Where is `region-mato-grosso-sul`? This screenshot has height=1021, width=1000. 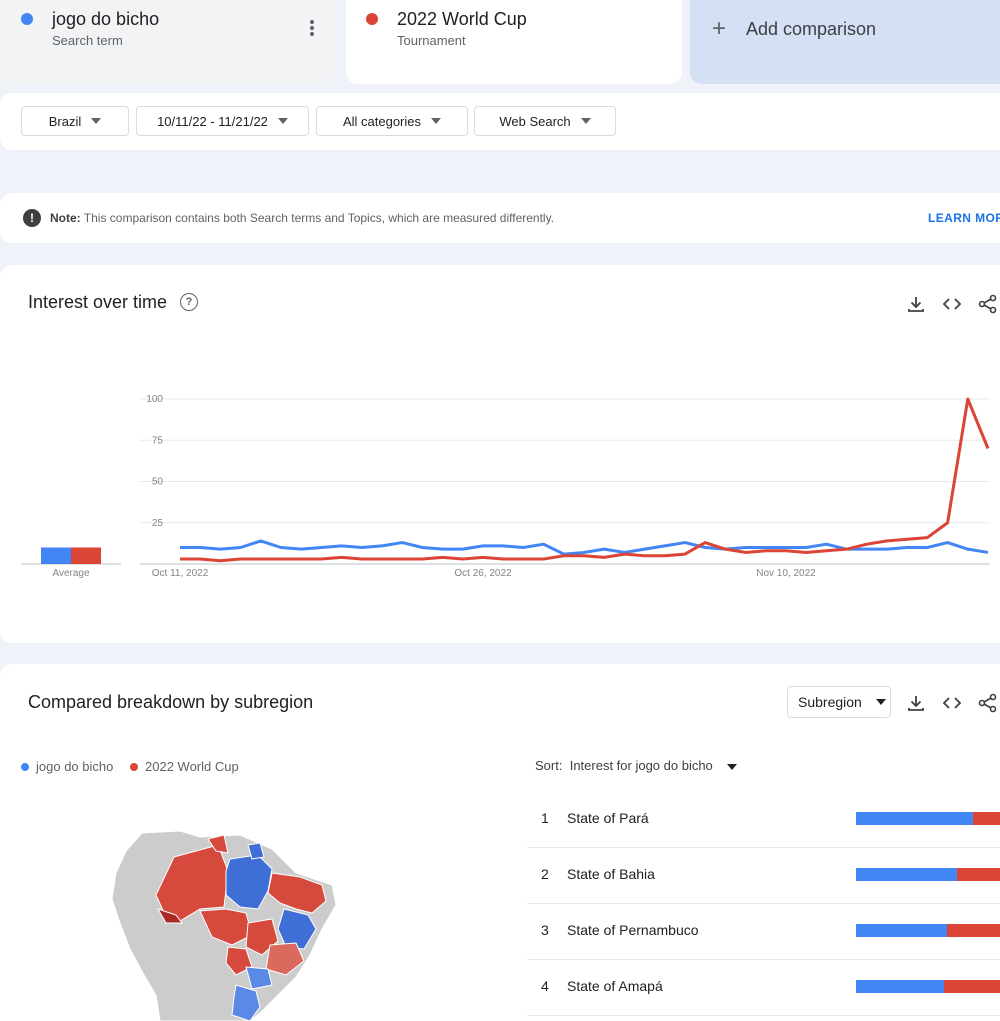 region-mato-grosso-sul is located at coordinates (239, 961).